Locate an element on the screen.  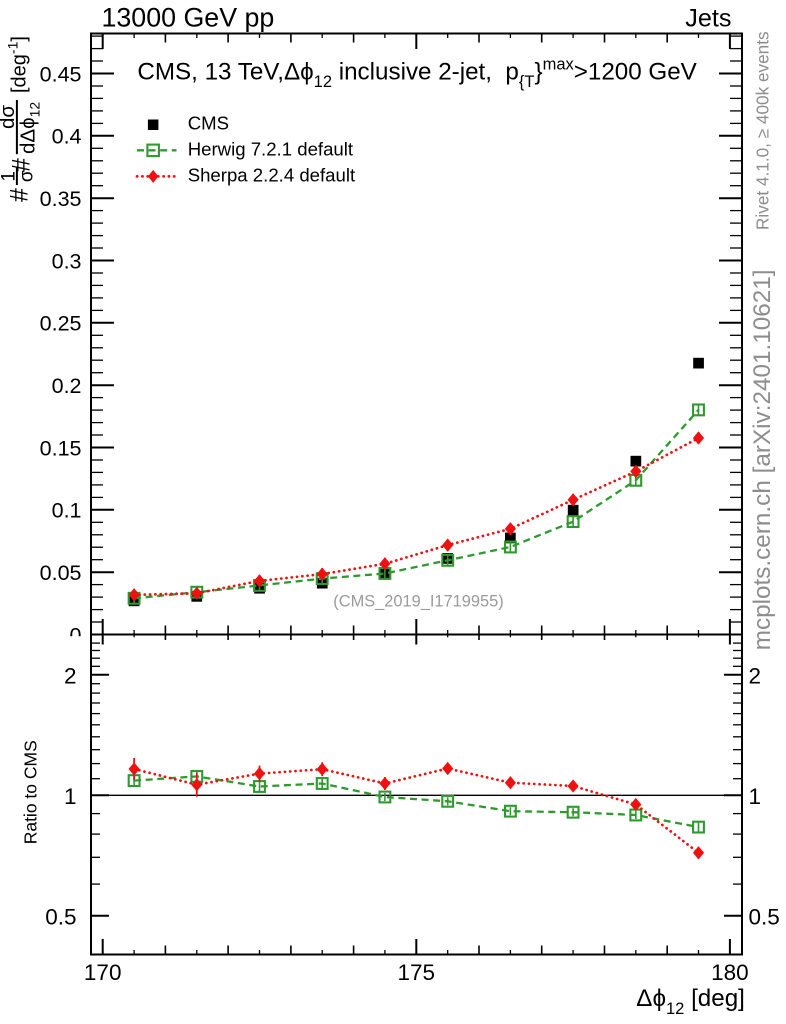
svg-text: 13000 GeV pp is located at coordinates (188, 18).